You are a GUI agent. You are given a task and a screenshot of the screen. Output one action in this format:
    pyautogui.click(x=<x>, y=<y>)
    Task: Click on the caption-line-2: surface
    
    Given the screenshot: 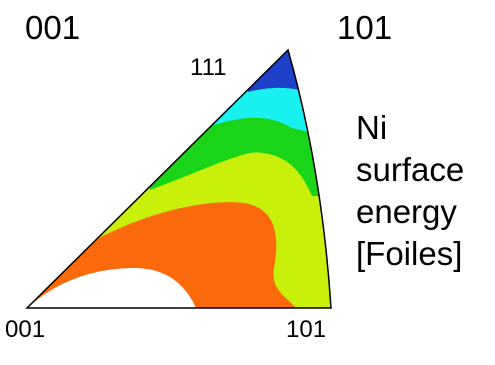 What is the action you would take?
    pyautogui.click(x=410, y=169)
    